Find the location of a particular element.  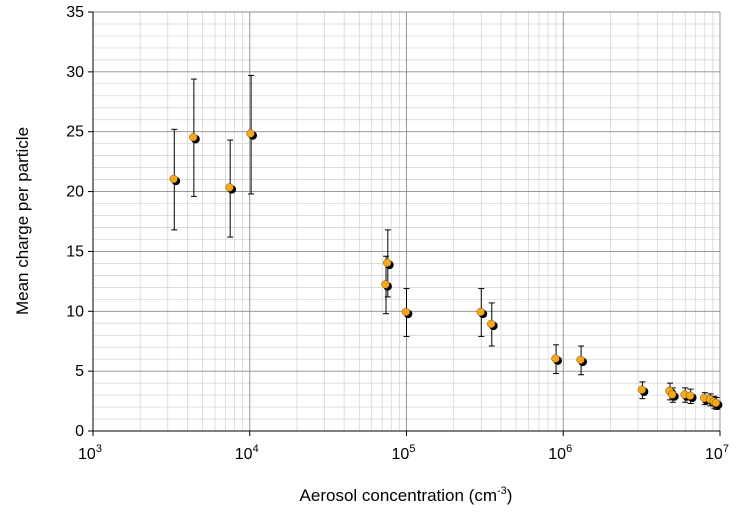

x-tick-label: 10⁶ is located at coordinates (560, 453).